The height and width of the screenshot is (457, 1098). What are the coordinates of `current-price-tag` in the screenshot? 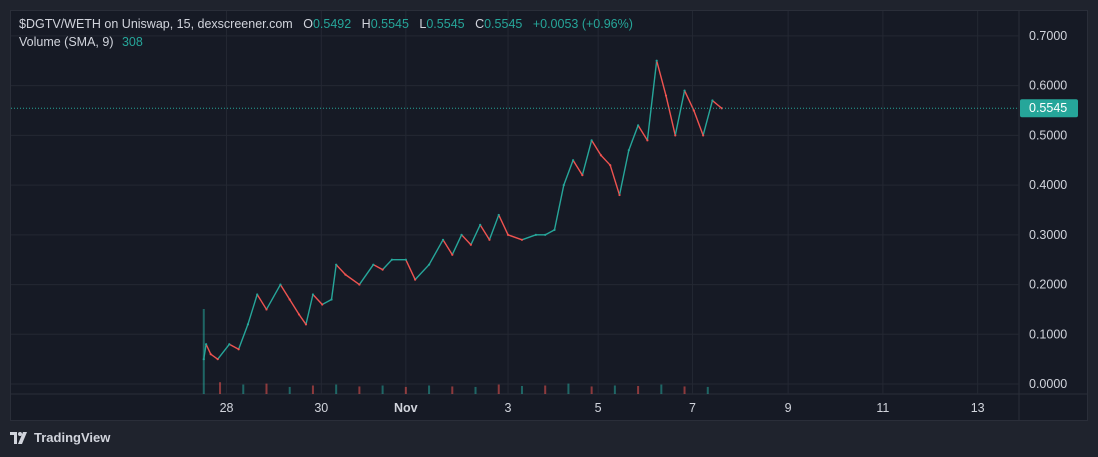 It's located at (1049, 108).